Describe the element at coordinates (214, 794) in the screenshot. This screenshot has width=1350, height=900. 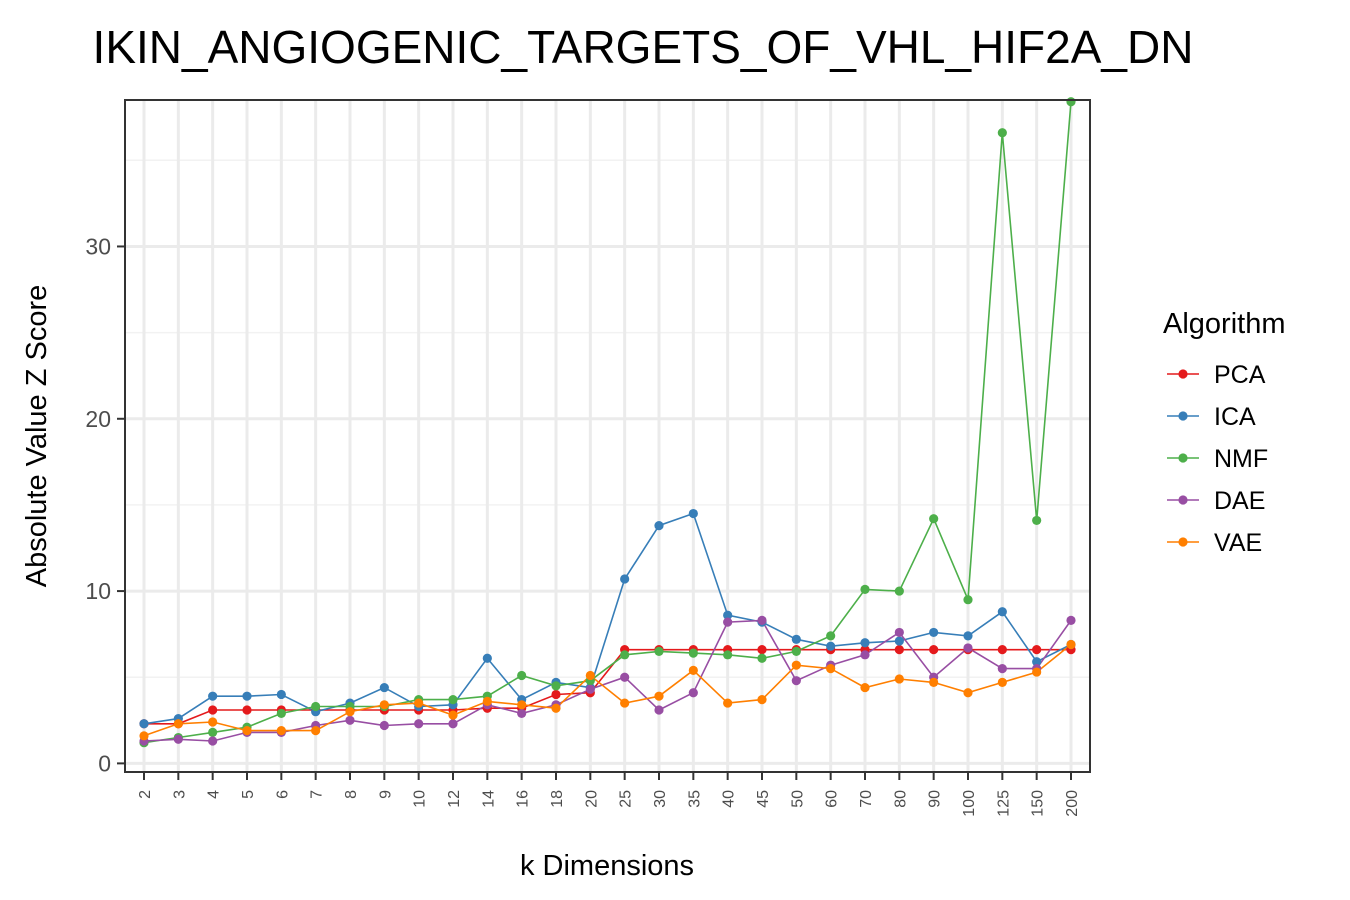
I see `x-tick-label: 4` at that location.